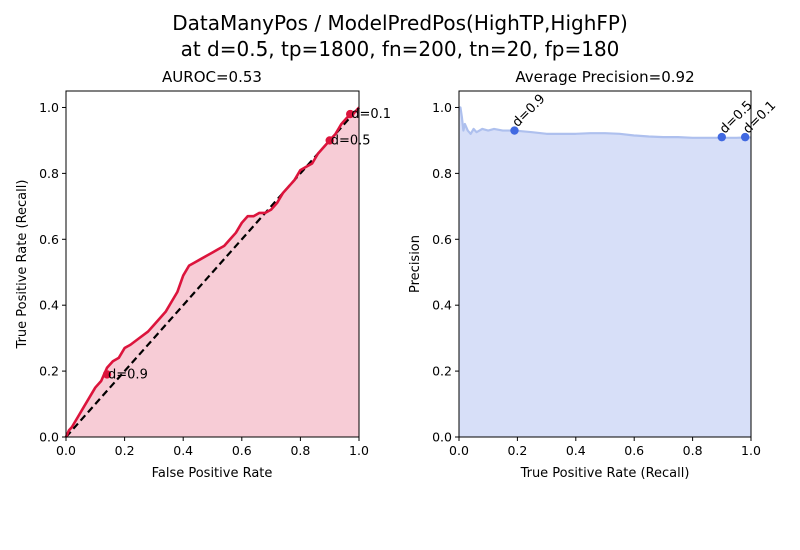 This screenshot has height=550, width=800. I want to click on pr-y-tick-label: 0.6, so click(442, 239).